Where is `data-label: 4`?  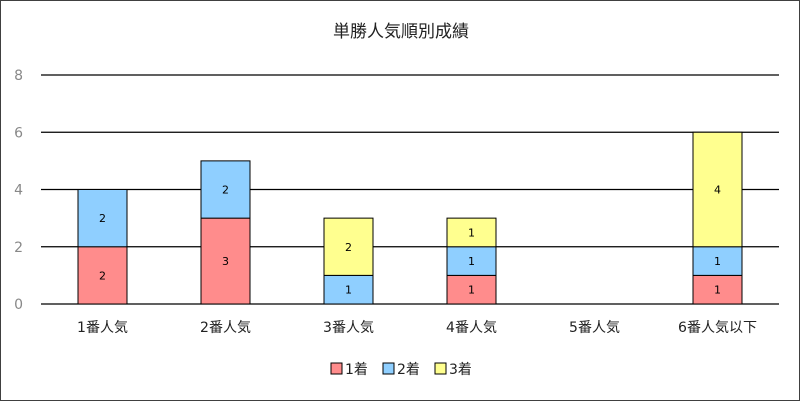 data-label: 4 is located at coordinates (717, 190).